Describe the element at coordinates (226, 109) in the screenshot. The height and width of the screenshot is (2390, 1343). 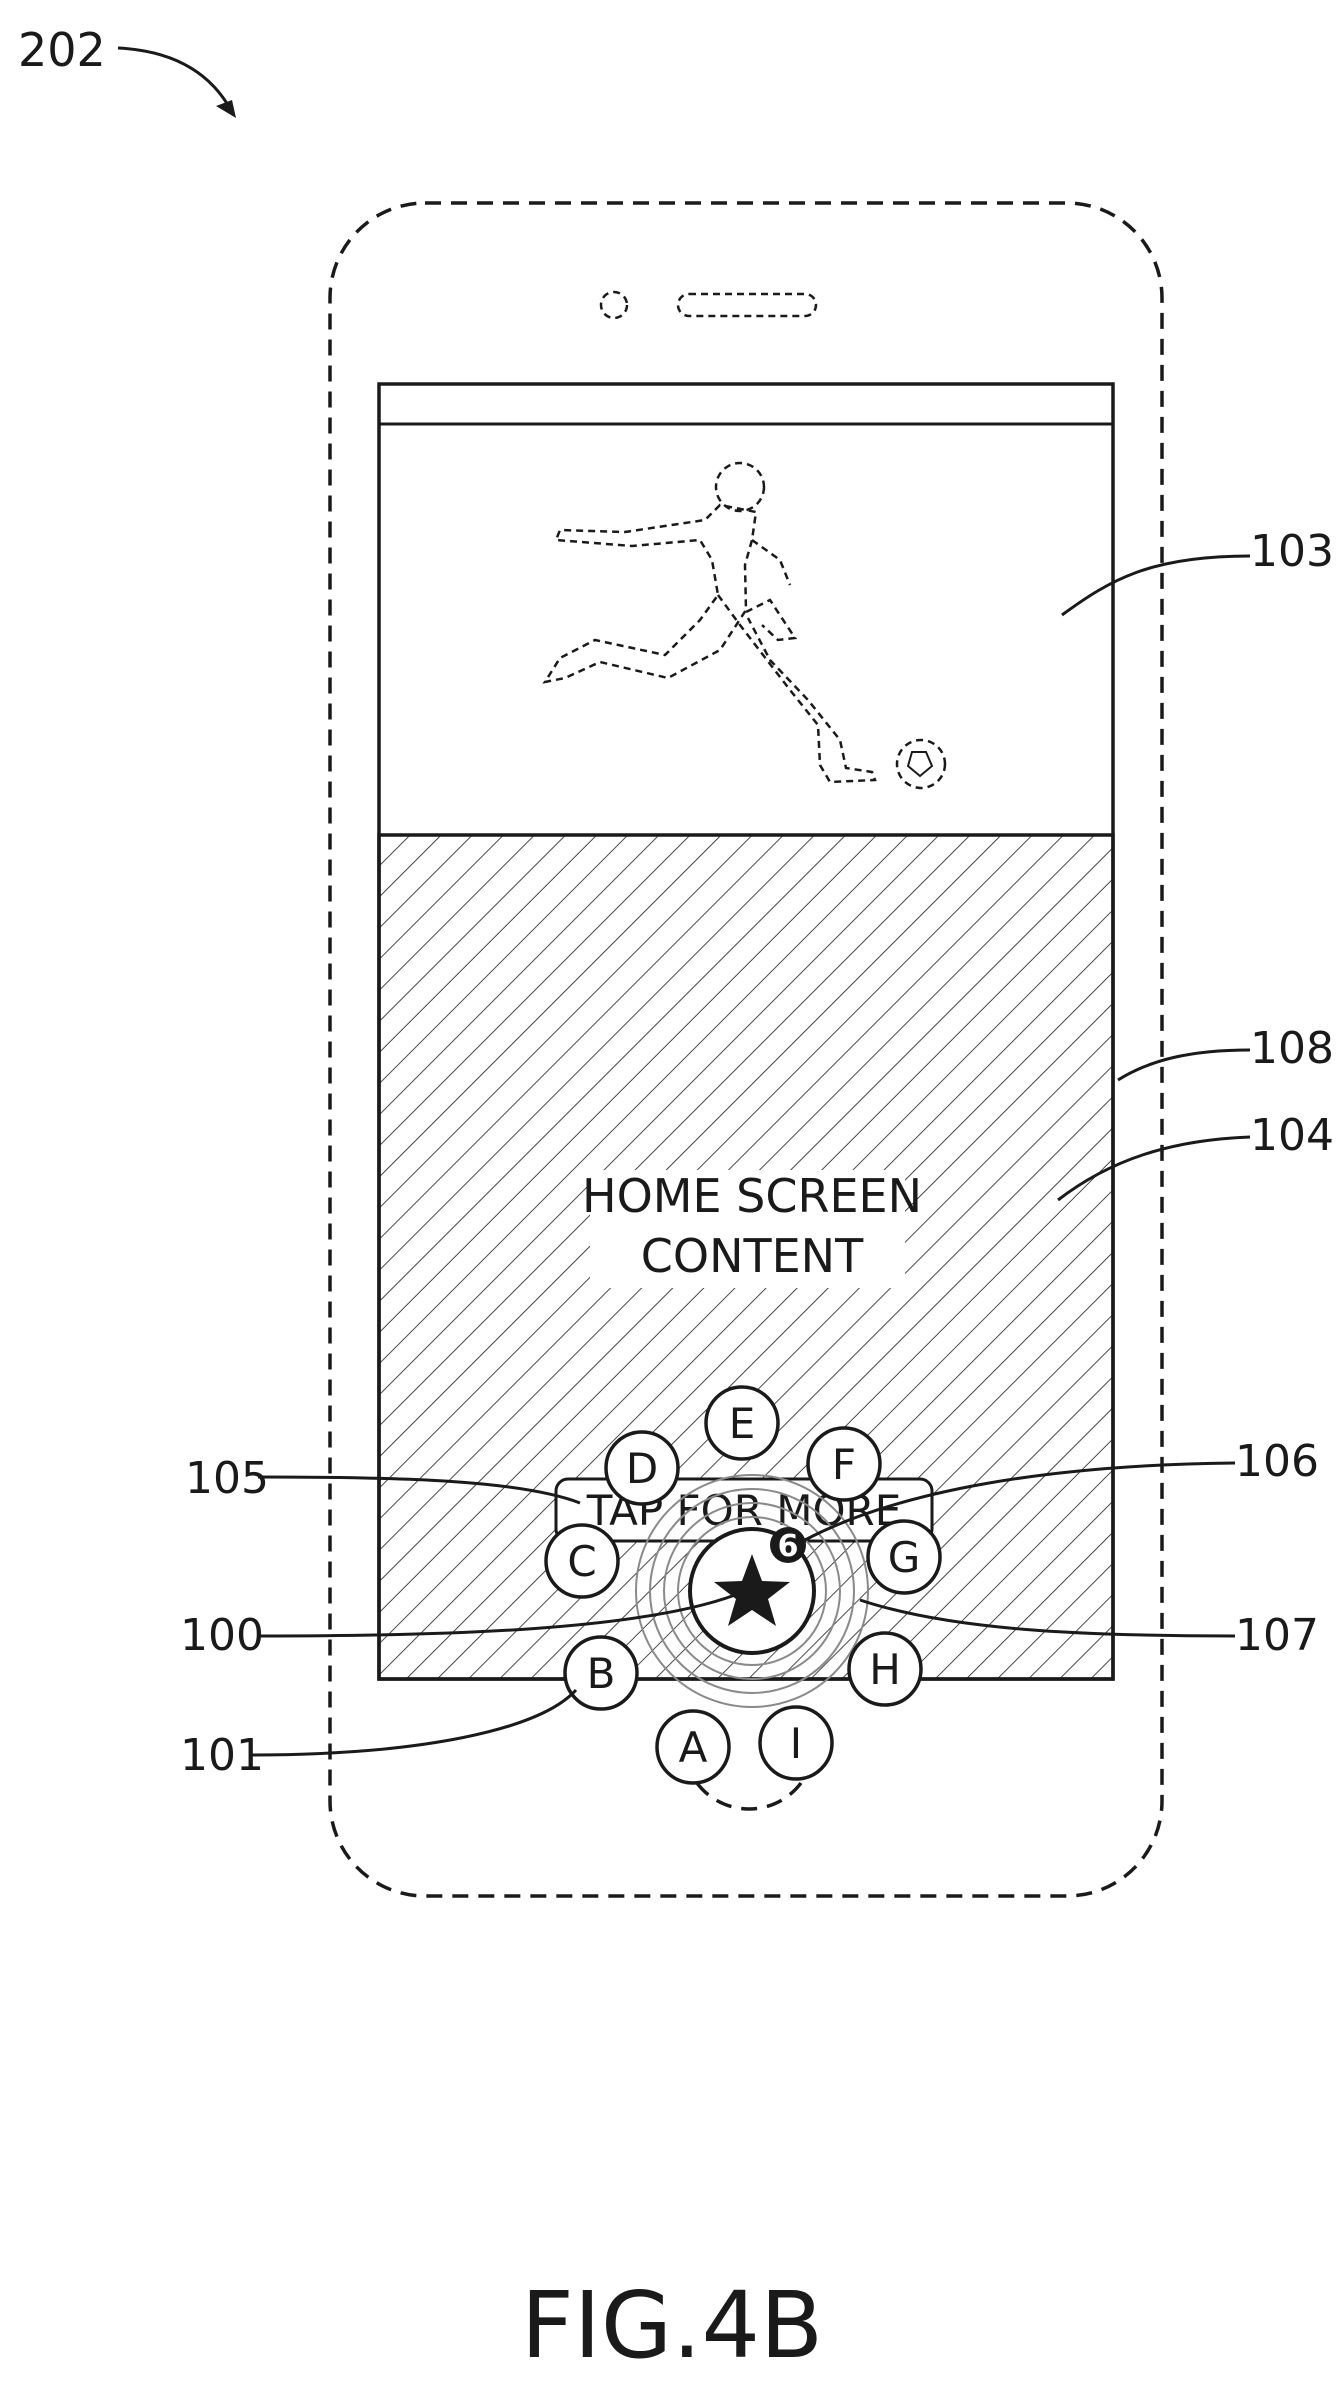
I see `figure-id-arrowhead` at that location.